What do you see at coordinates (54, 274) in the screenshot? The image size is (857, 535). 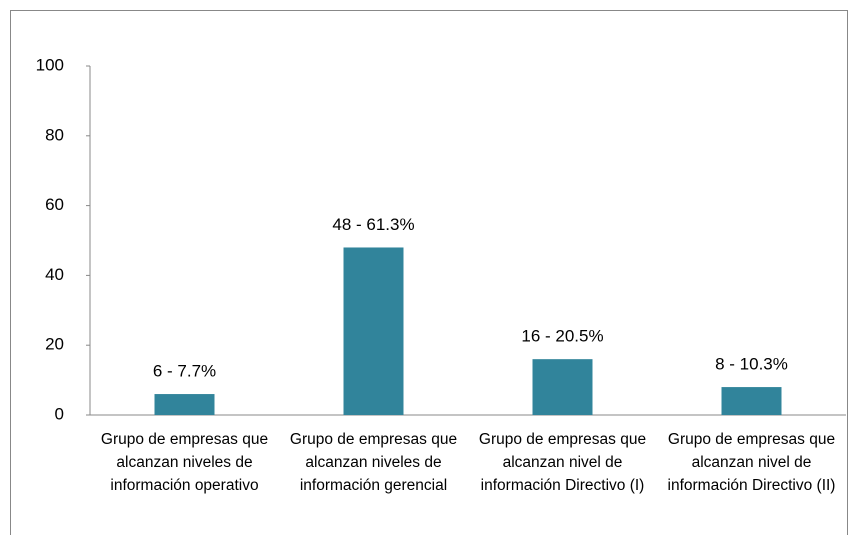 I see `y-tick-label: 40` at bounding box center [54, 274].